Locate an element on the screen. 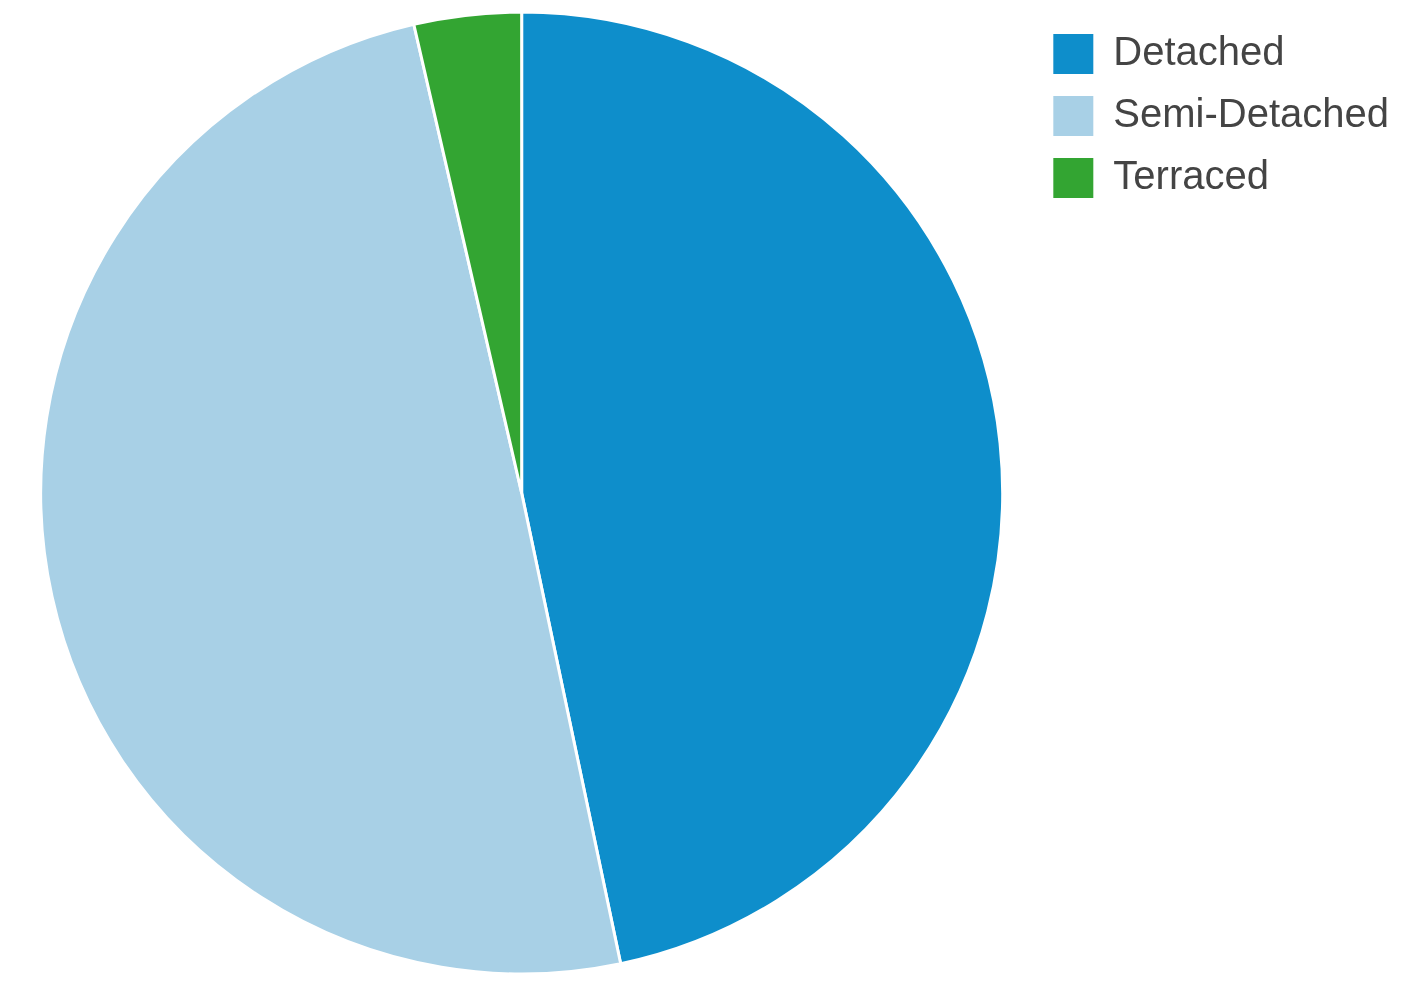  legend-label: Semi-Detached is located at coordinates (1251, 113).